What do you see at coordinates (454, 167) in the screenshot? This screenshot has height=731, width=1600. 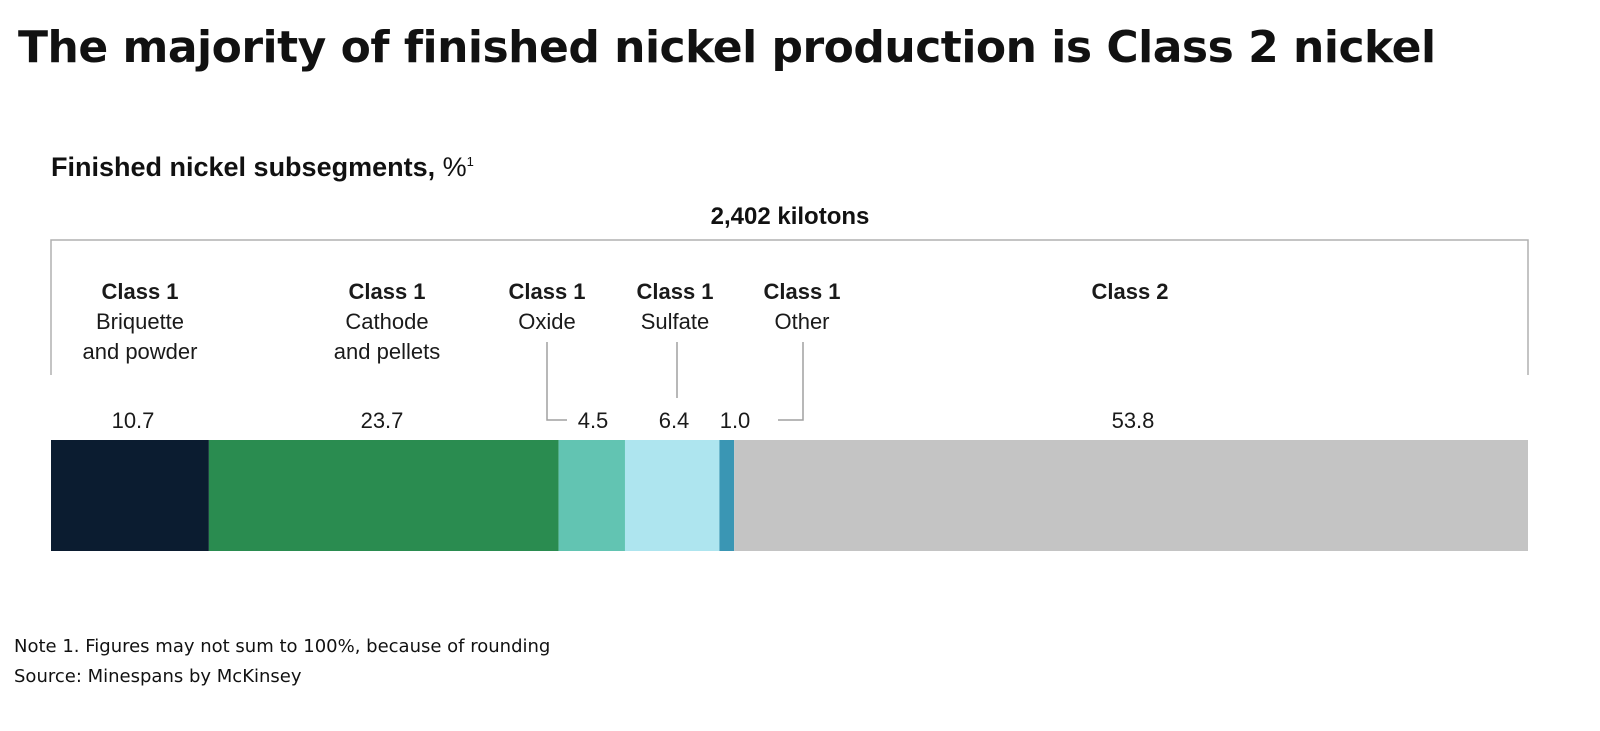 I see `unit-label: %` at bounding box center [454, 167].